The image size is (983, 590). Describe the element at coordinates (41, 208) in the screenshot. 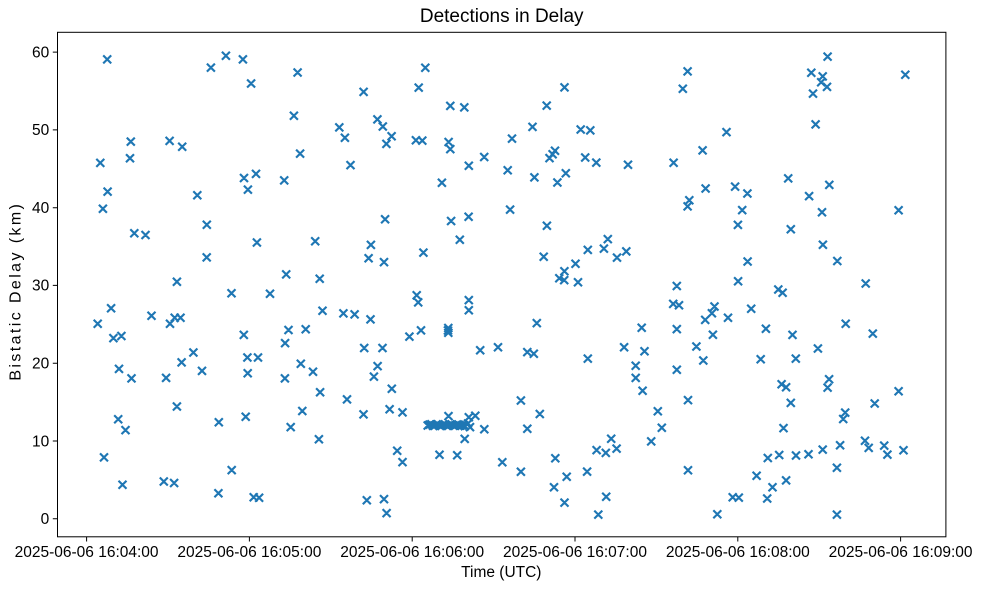

I see `svg-text: 40` at that location.